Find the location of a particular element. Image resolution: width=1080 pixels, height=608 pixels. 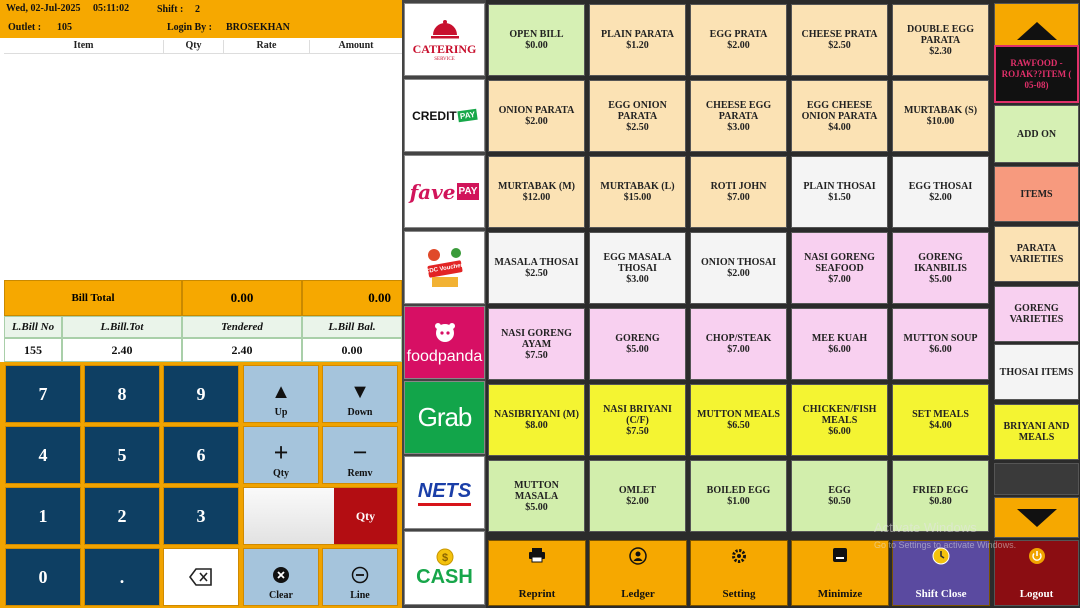

menu-item: ONION THOSAI $2.00 is located at coordinates (738, 268).